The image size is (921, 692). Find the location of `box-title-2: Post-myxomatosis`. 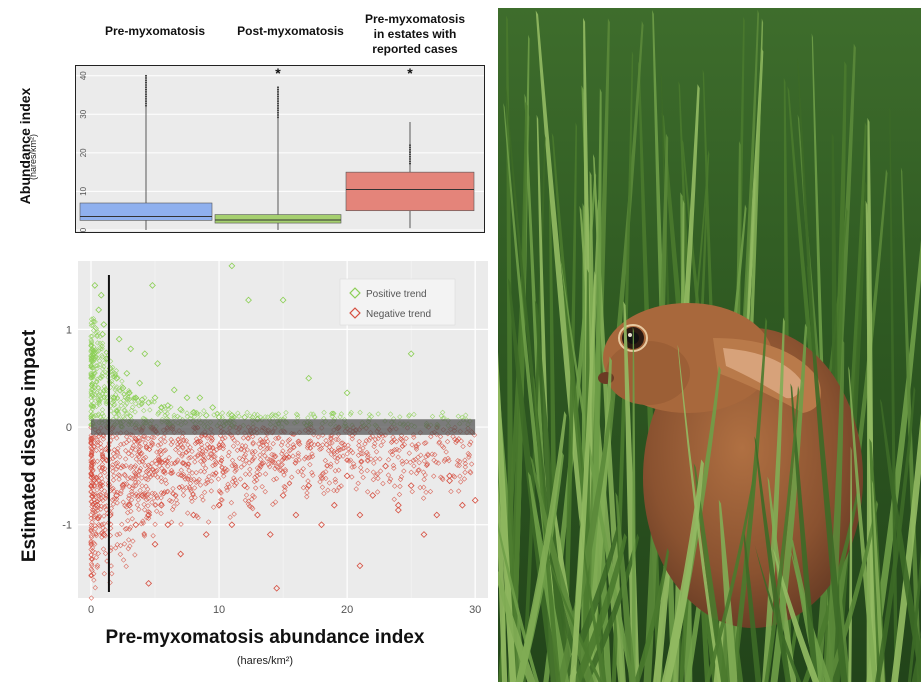

box-title-2: Post-myxomatosis is located at coordinates (290, 31).